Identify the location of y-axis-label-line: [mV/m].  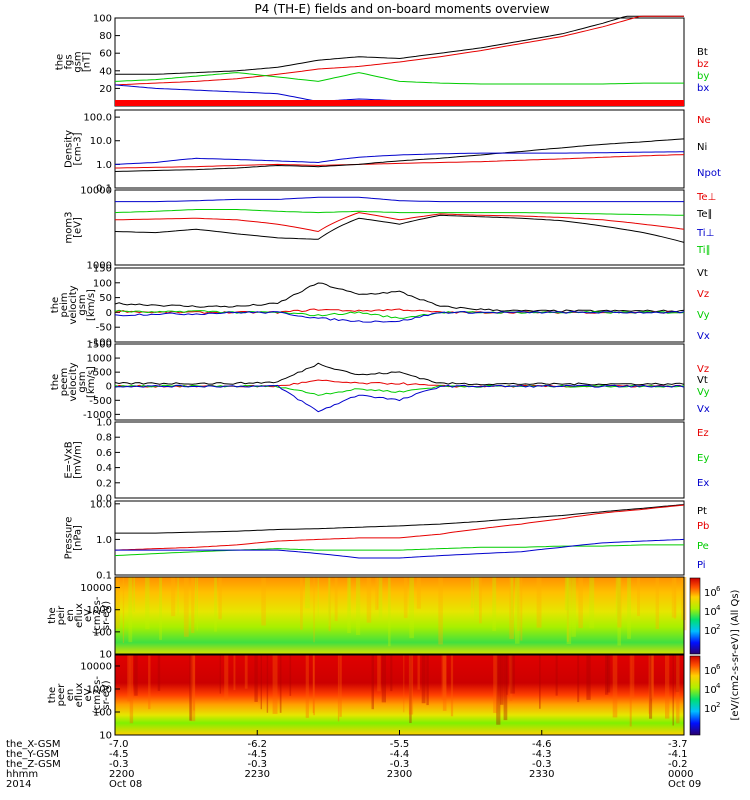
(78, 460).